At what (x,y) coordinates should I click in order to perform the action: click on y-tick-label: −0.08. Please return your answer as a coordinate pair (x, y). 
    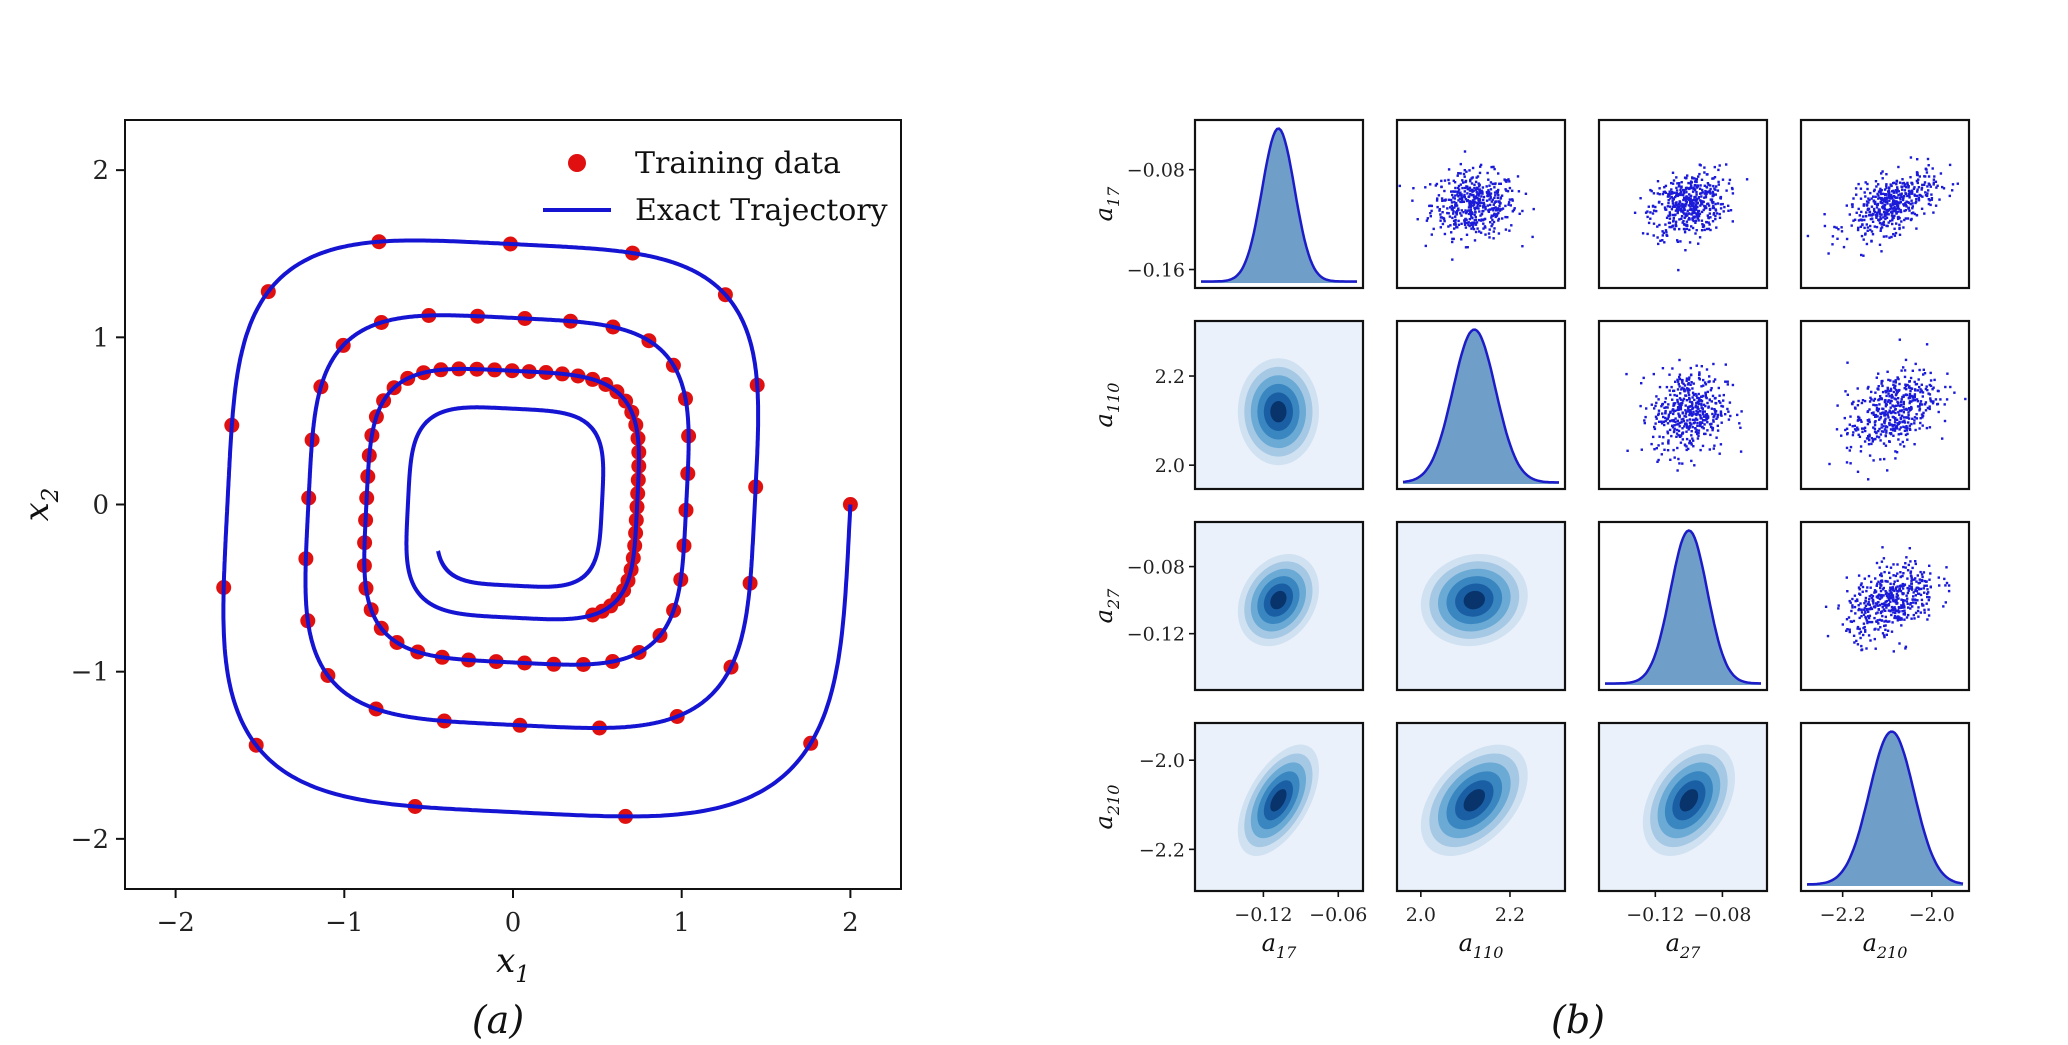
    Looking at the image, I should click on (1156, 171).